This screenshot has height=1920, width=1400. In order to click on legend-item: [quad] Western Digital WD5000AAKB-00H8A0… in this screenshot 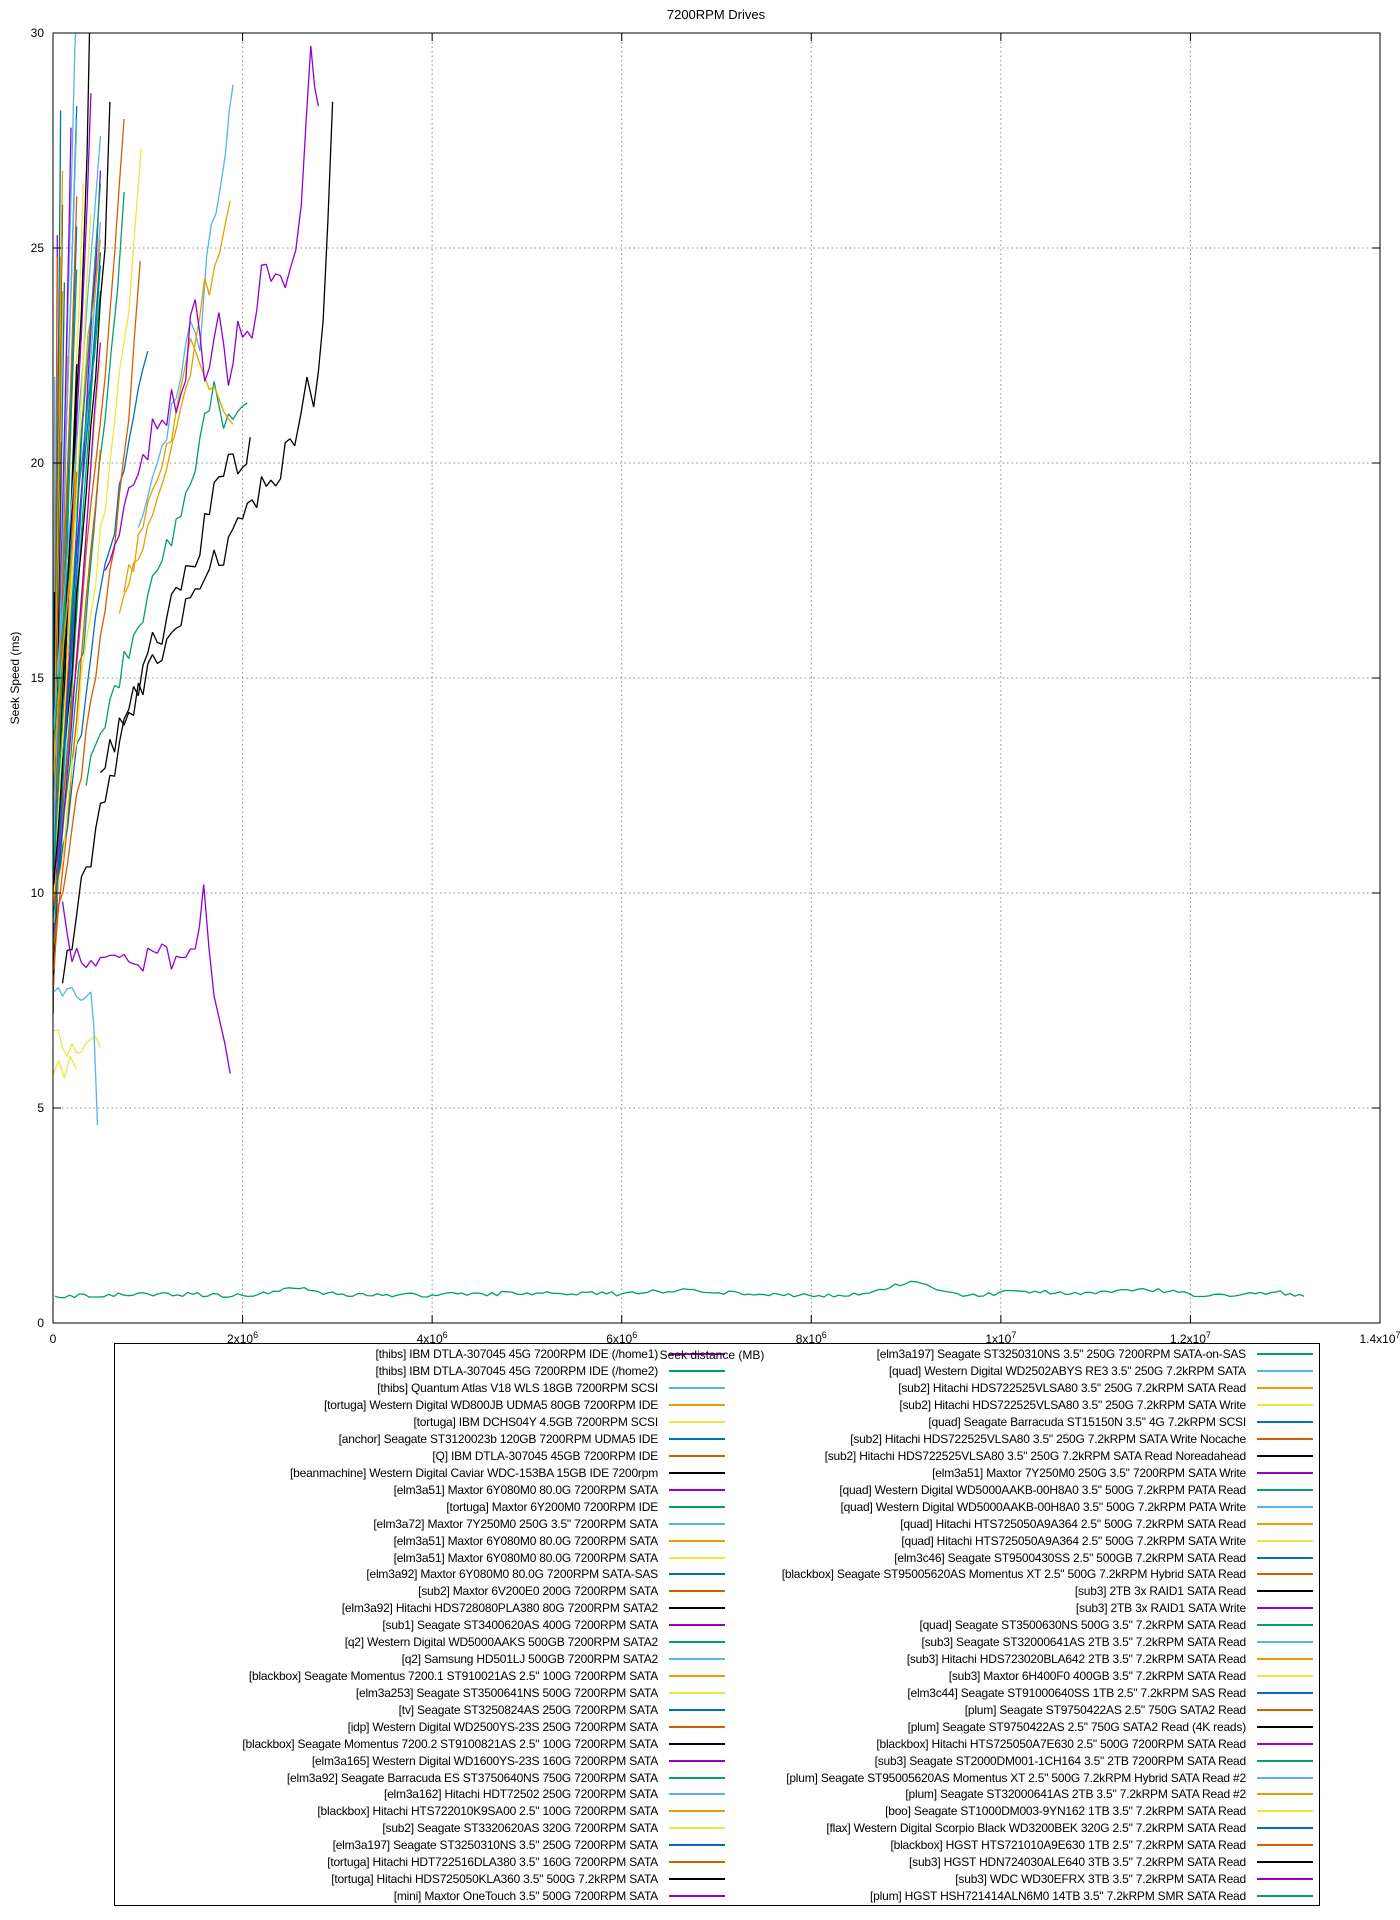, I will do `click(1019, 1506)`.